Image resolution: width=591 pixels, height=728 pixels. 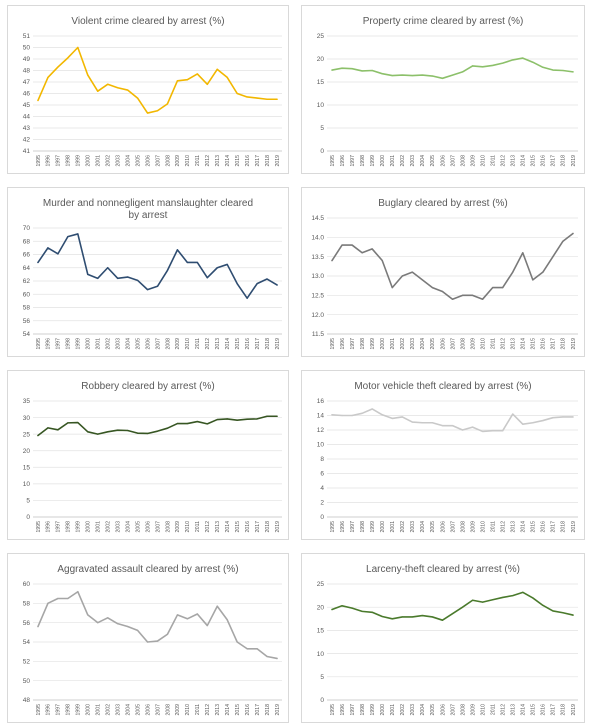 I want to click on series-line, so click(x=157, y=266).